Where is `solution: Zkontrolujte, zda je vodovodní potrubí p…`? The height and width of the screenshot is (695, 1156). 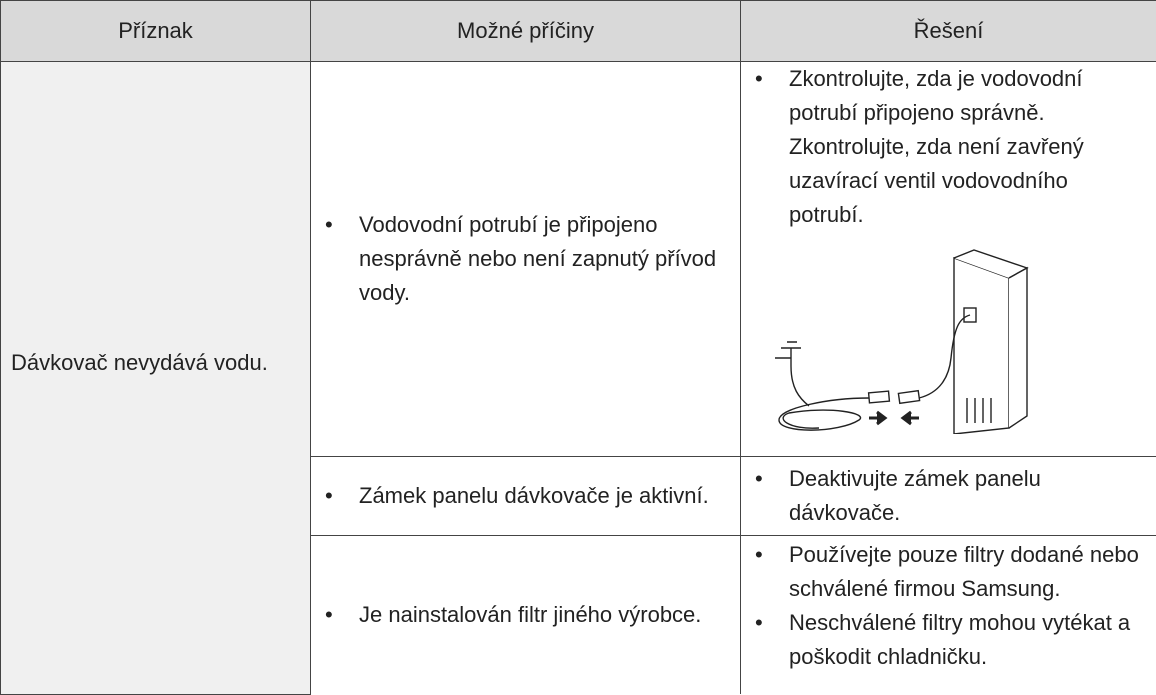 solution: Zkontrolujte, zda je vodovodní potrubí p… is located at coordinates (943, 147).